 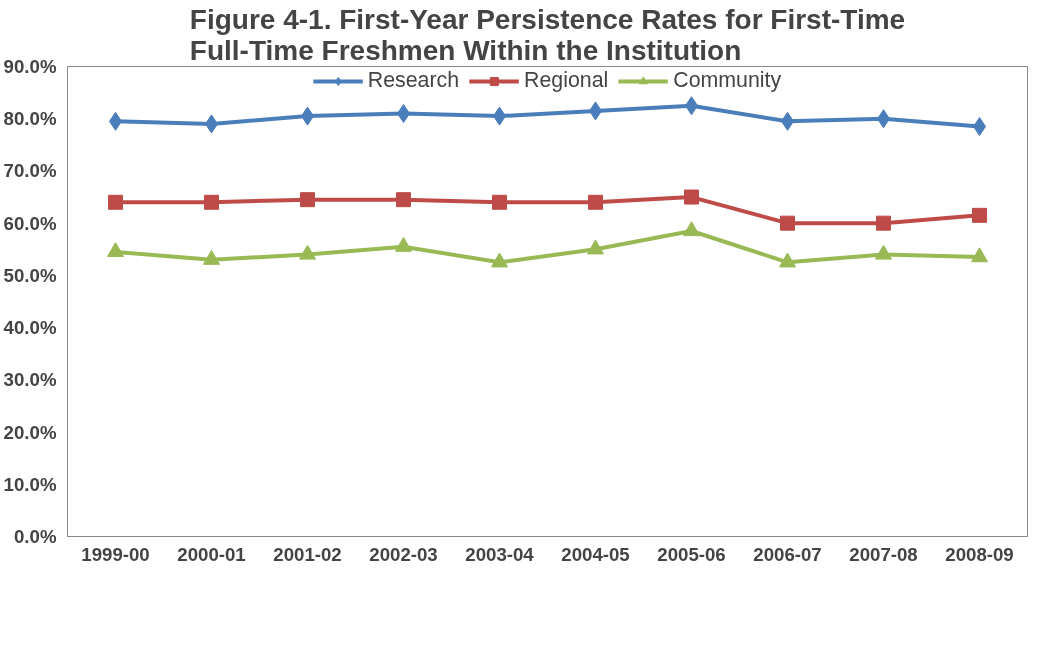 What do you see at coordinates (30, 275) in the screenshot?
I see `y-tick-label: 50.0%` at bounding box center [30, 275].